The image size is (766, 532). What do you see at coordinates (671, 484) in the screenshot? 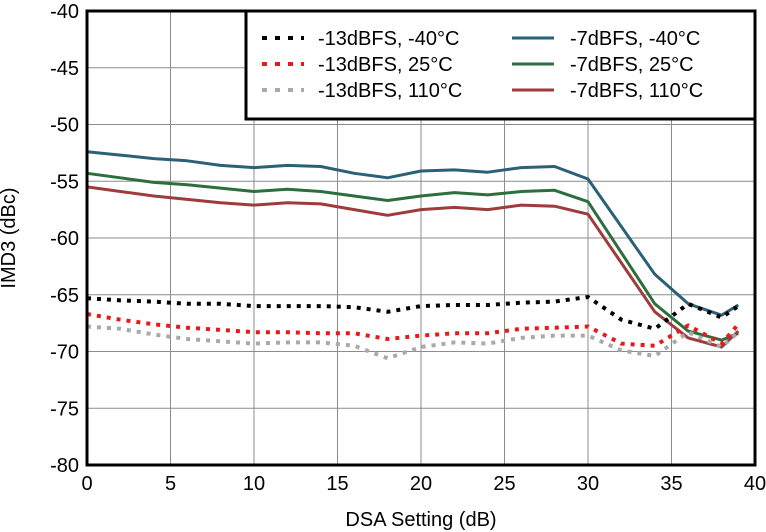
I see `x-tick-label: 35` at bounding box center [671, 484].